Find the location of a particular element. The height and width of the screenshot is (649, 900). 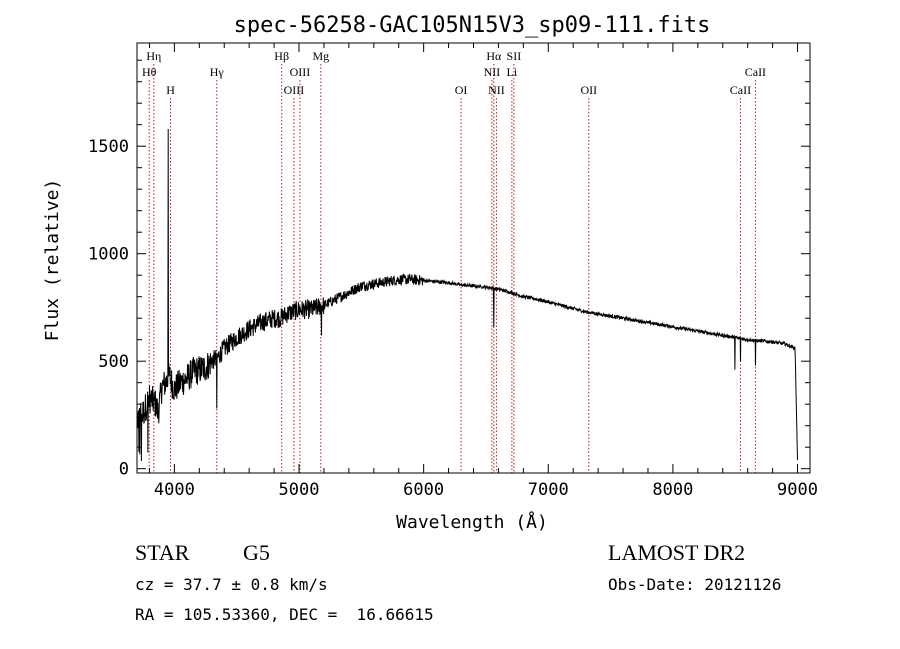

line-label-4: Hβ is located at coordinates (281, 56).